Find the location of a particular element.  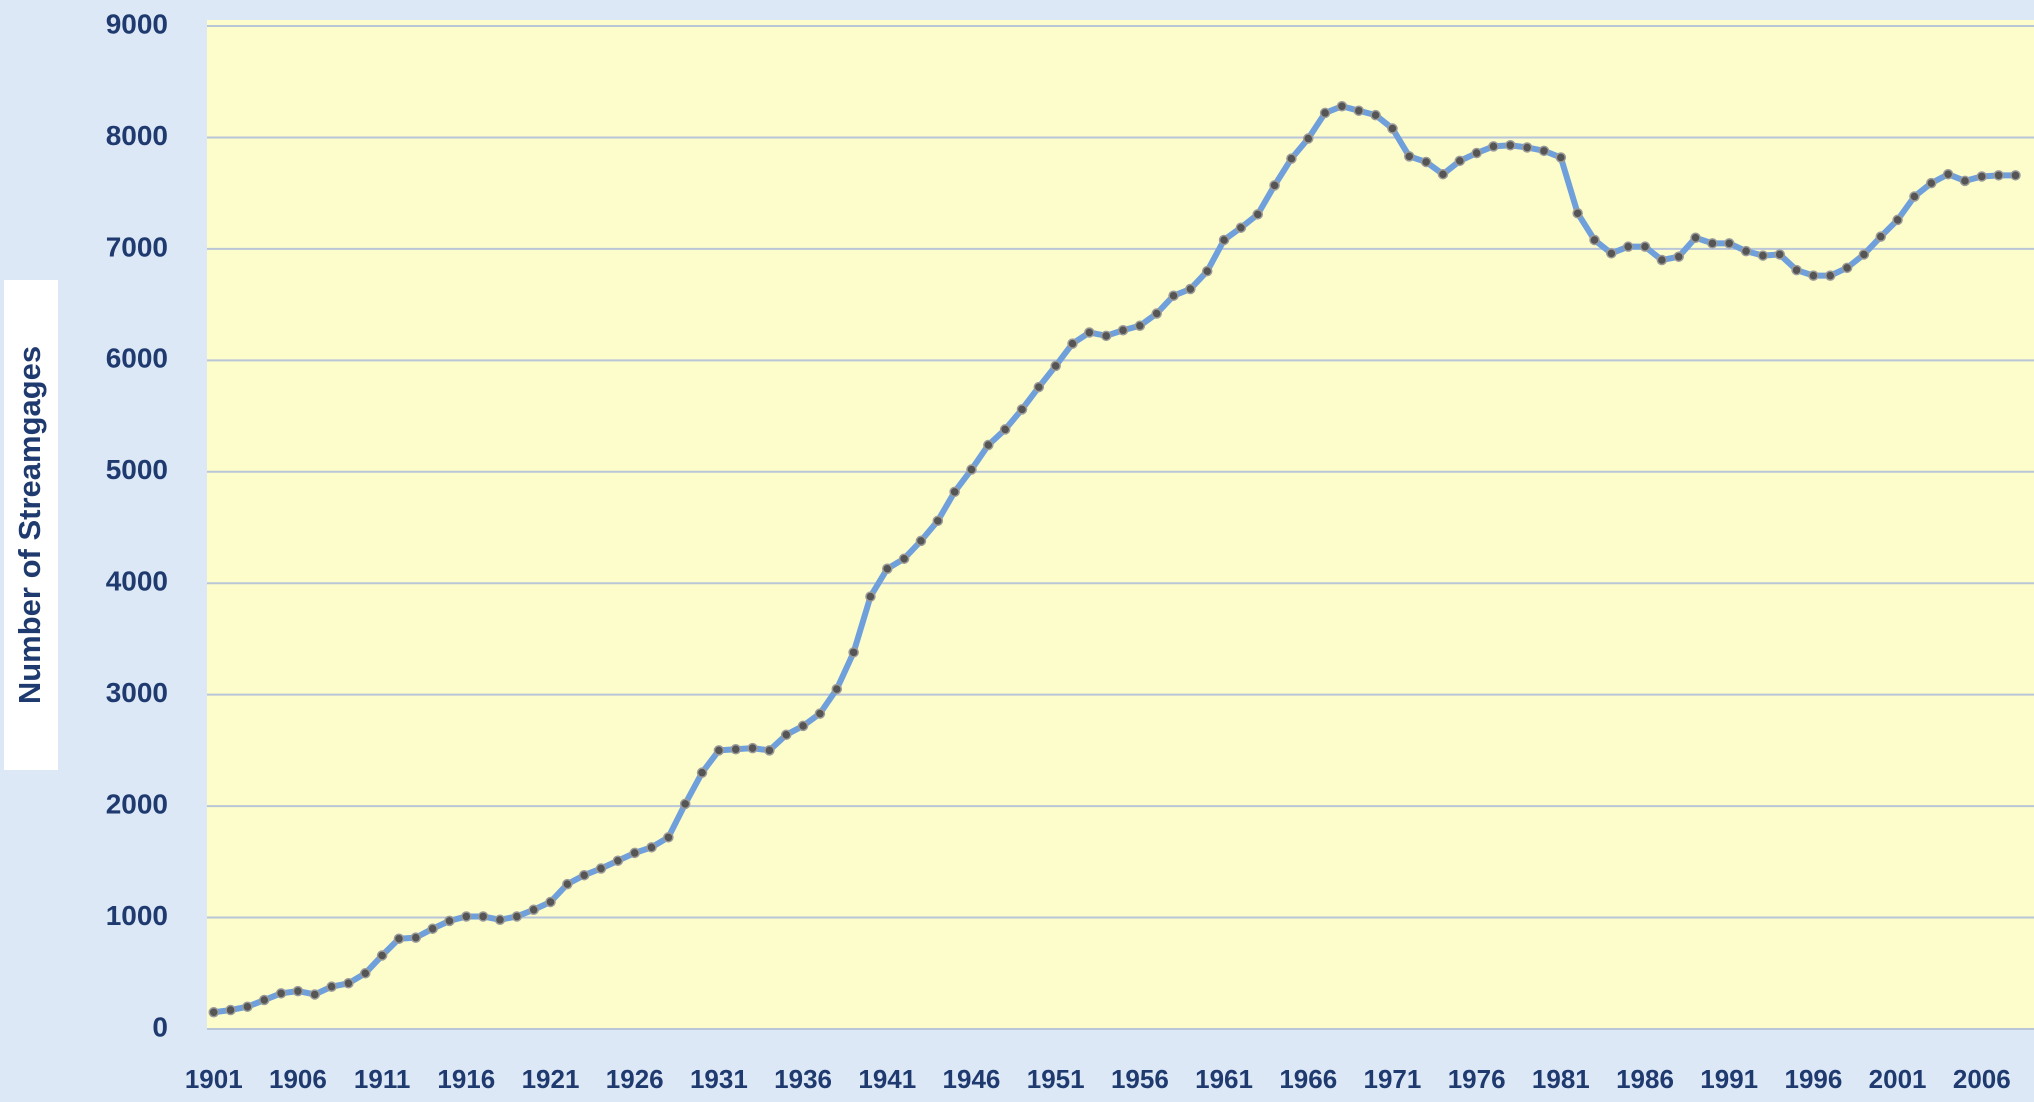

y-tick-label: 5000 is located at coordinates (137, 469).